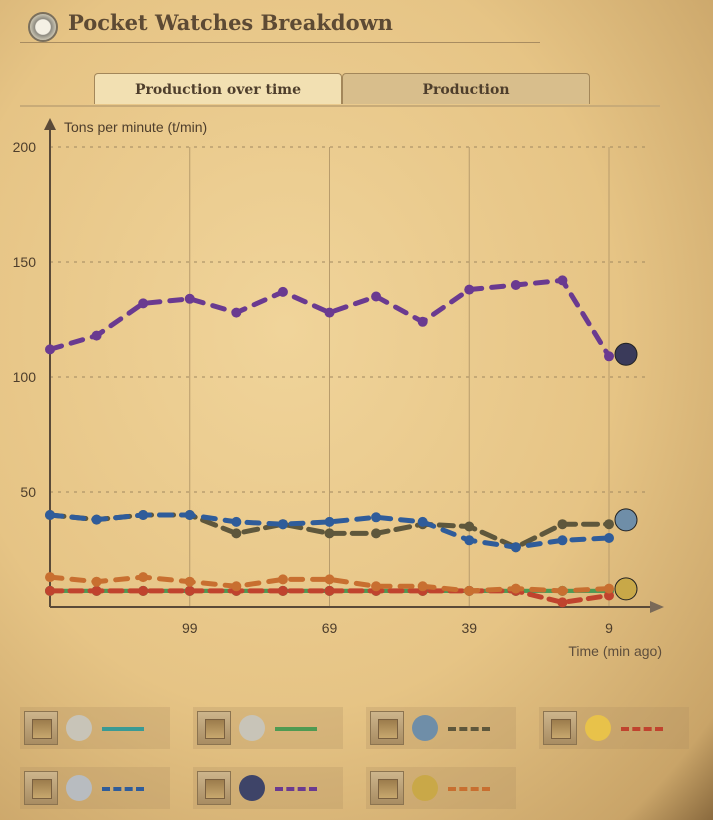 The height and width of the screenshot is (820, 713). I want to click on coal-end-icon, so click(626, 354).